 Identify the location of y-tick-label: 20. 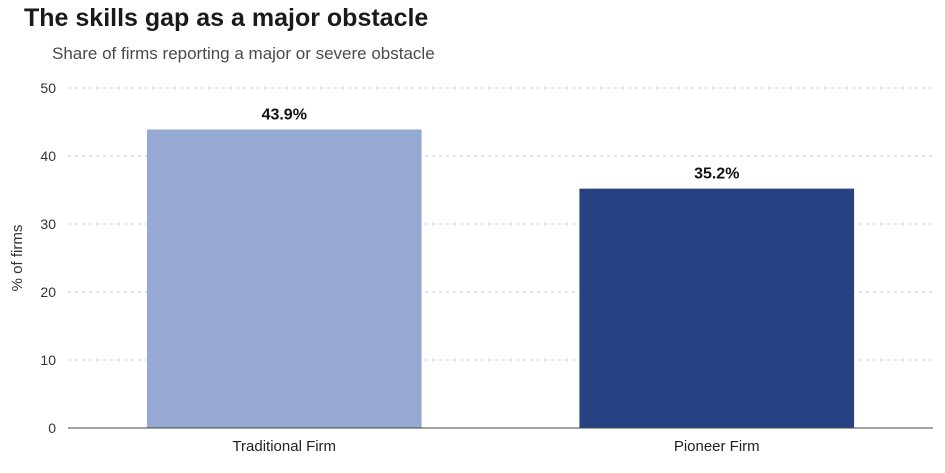
(48, 292).